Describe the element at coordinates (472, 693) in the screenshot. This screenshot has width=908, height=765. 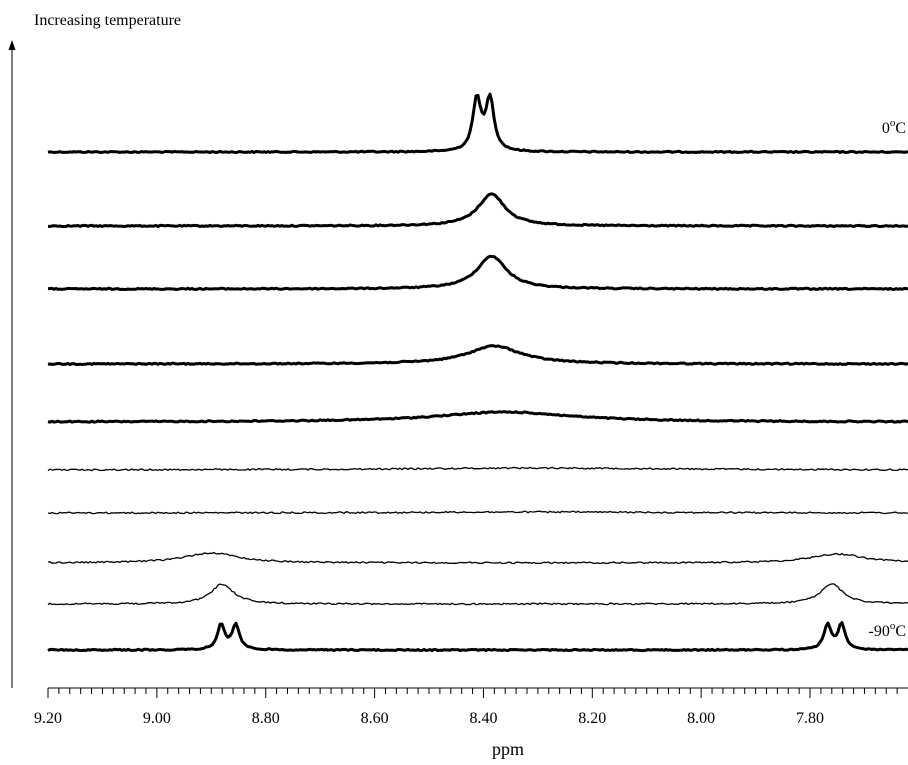
I see `x-axis-ticks` at that location.